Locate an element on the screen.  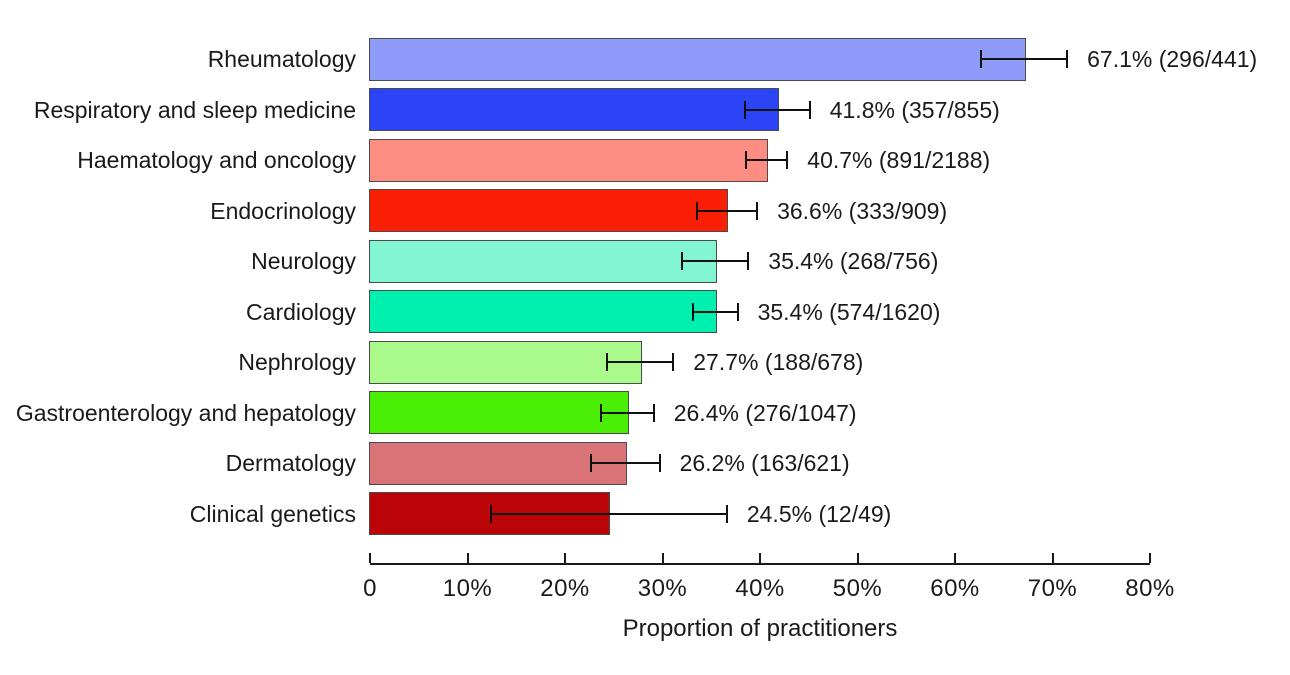
bar-haematology-and-oncology is located at coordinates (568, 160).